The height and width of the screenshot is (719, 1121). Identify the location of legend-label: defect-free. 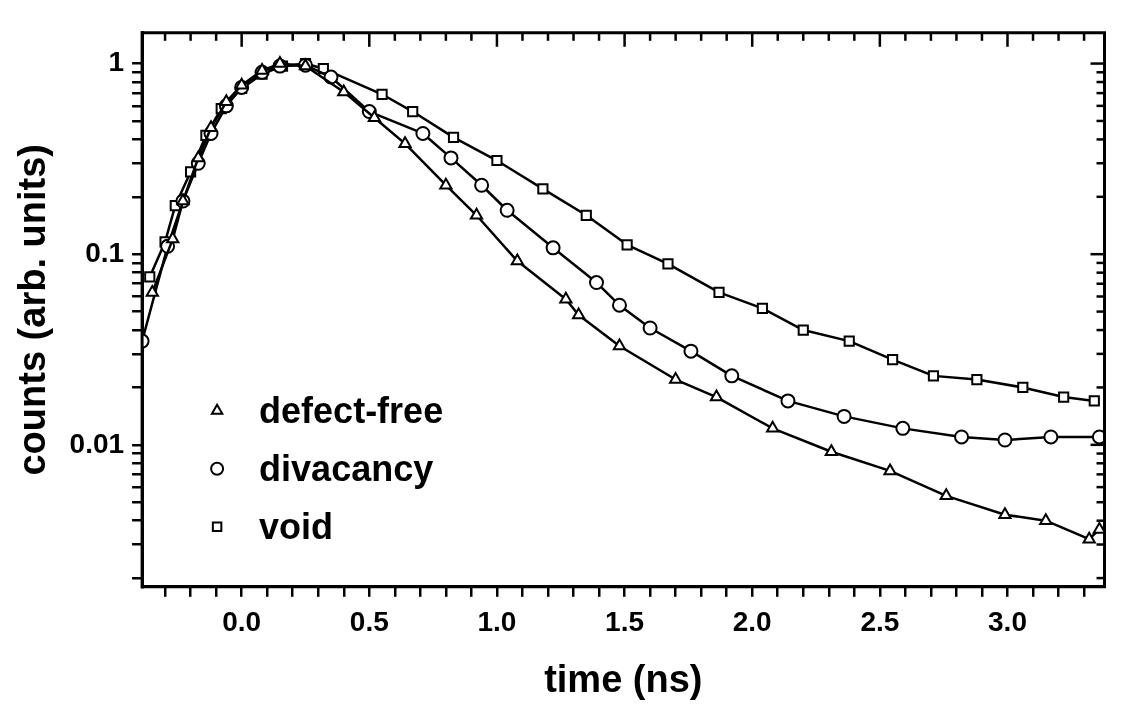
(351, 410).